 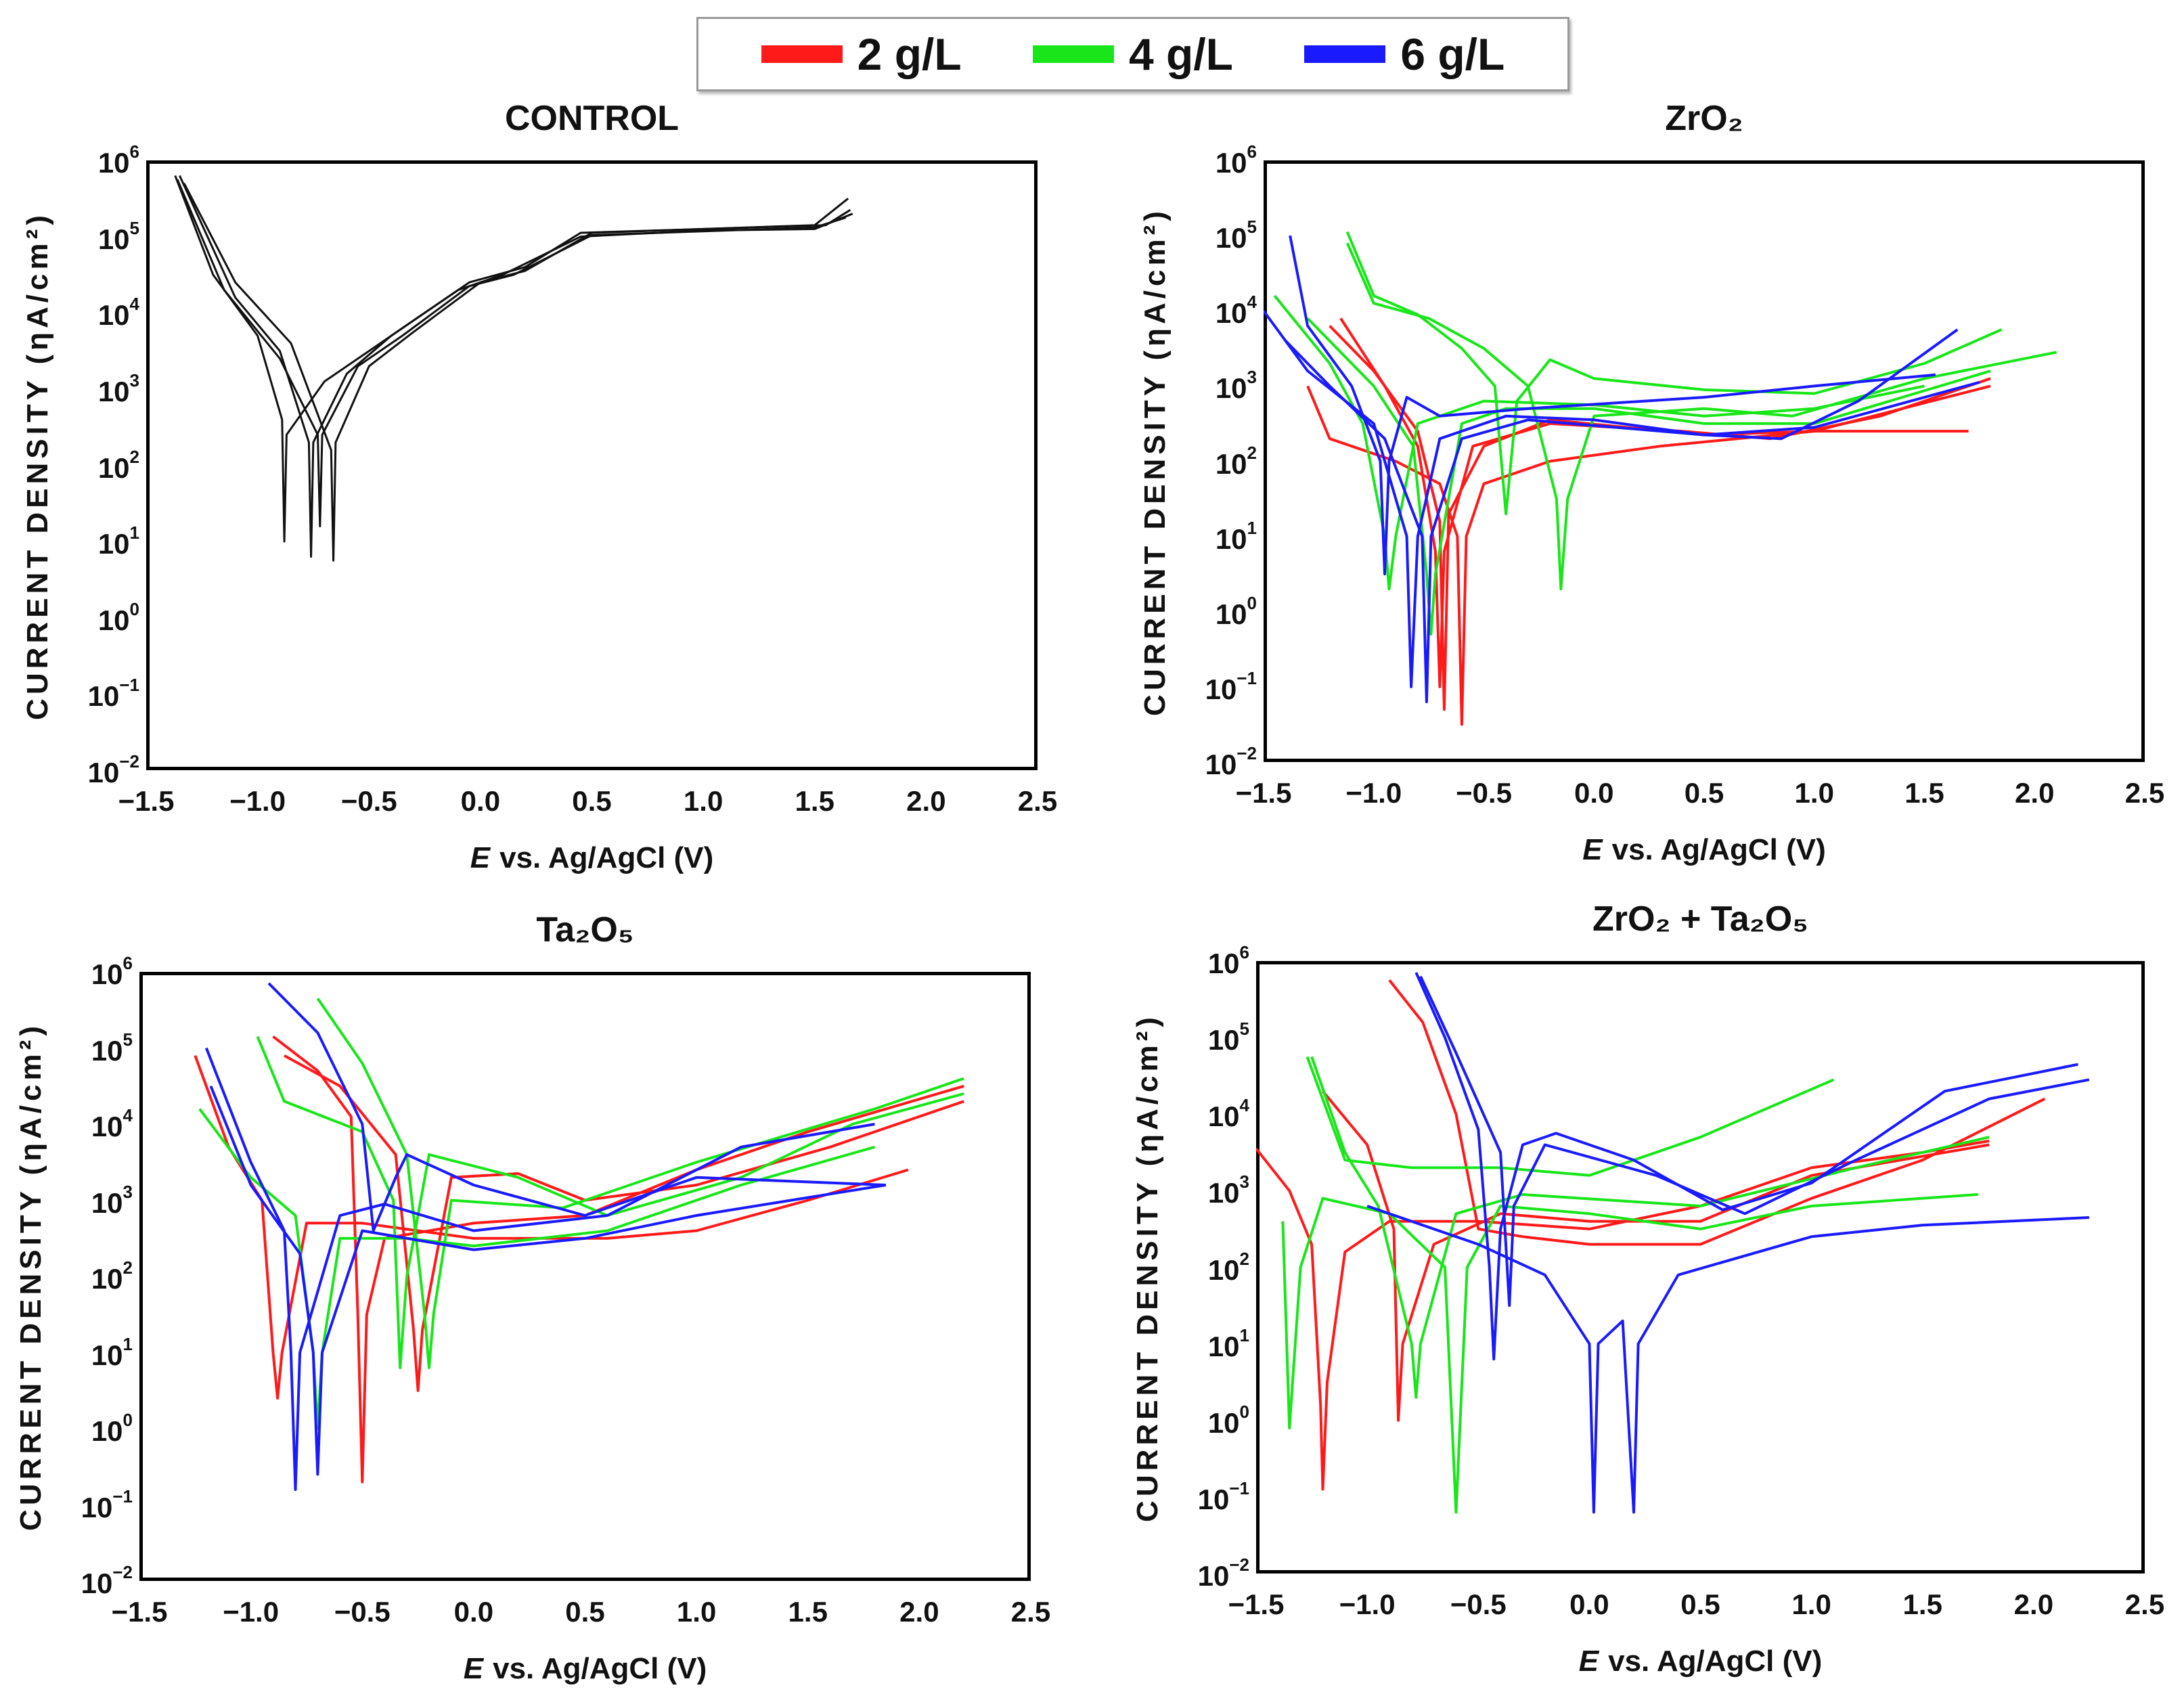 I want to click on legend-item-4gl: 4 g/L, so click(x=1132, y=54).